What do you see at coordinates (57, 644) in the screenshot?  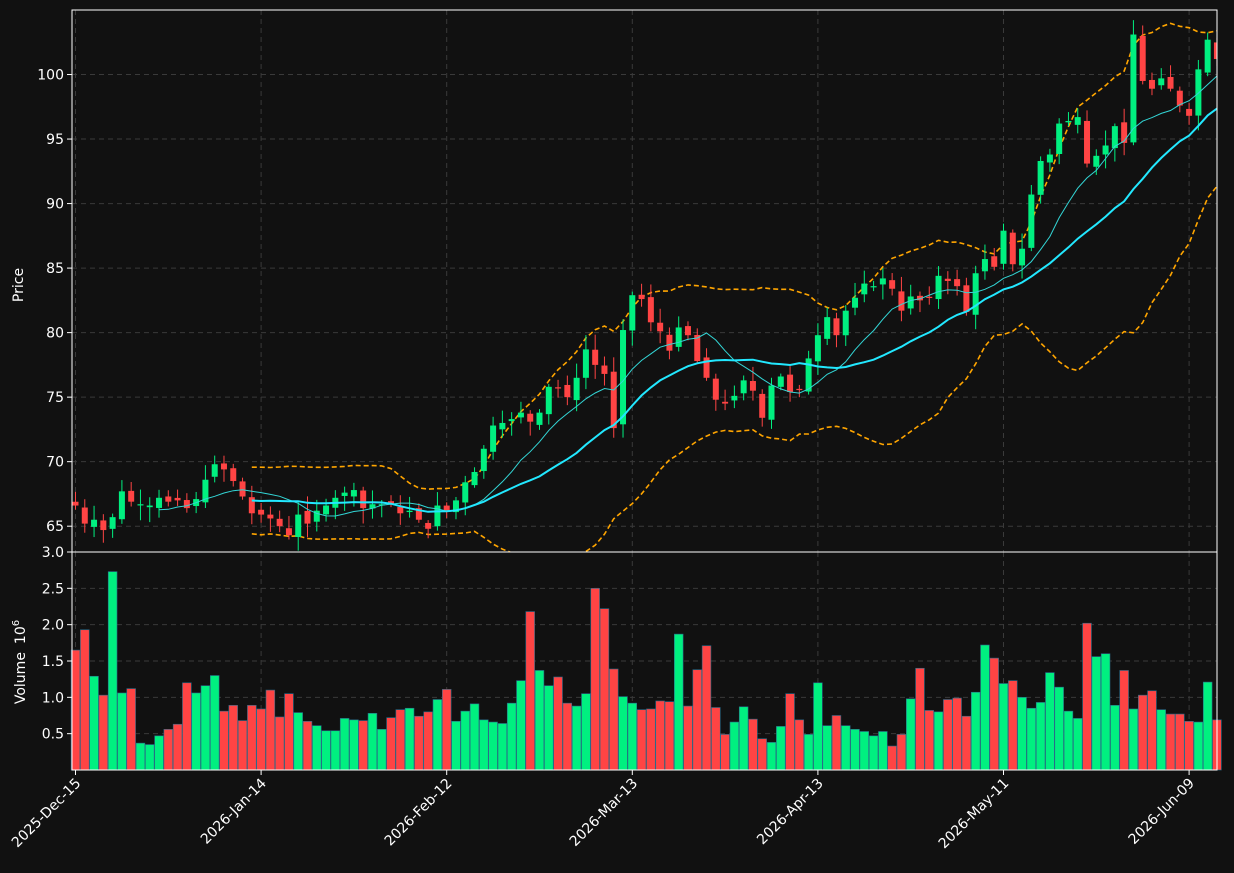 I see `volume-y-ticks: 0.5 1.0 1.5 2.0 2.5 3.0` at bounding box center [57, 644].